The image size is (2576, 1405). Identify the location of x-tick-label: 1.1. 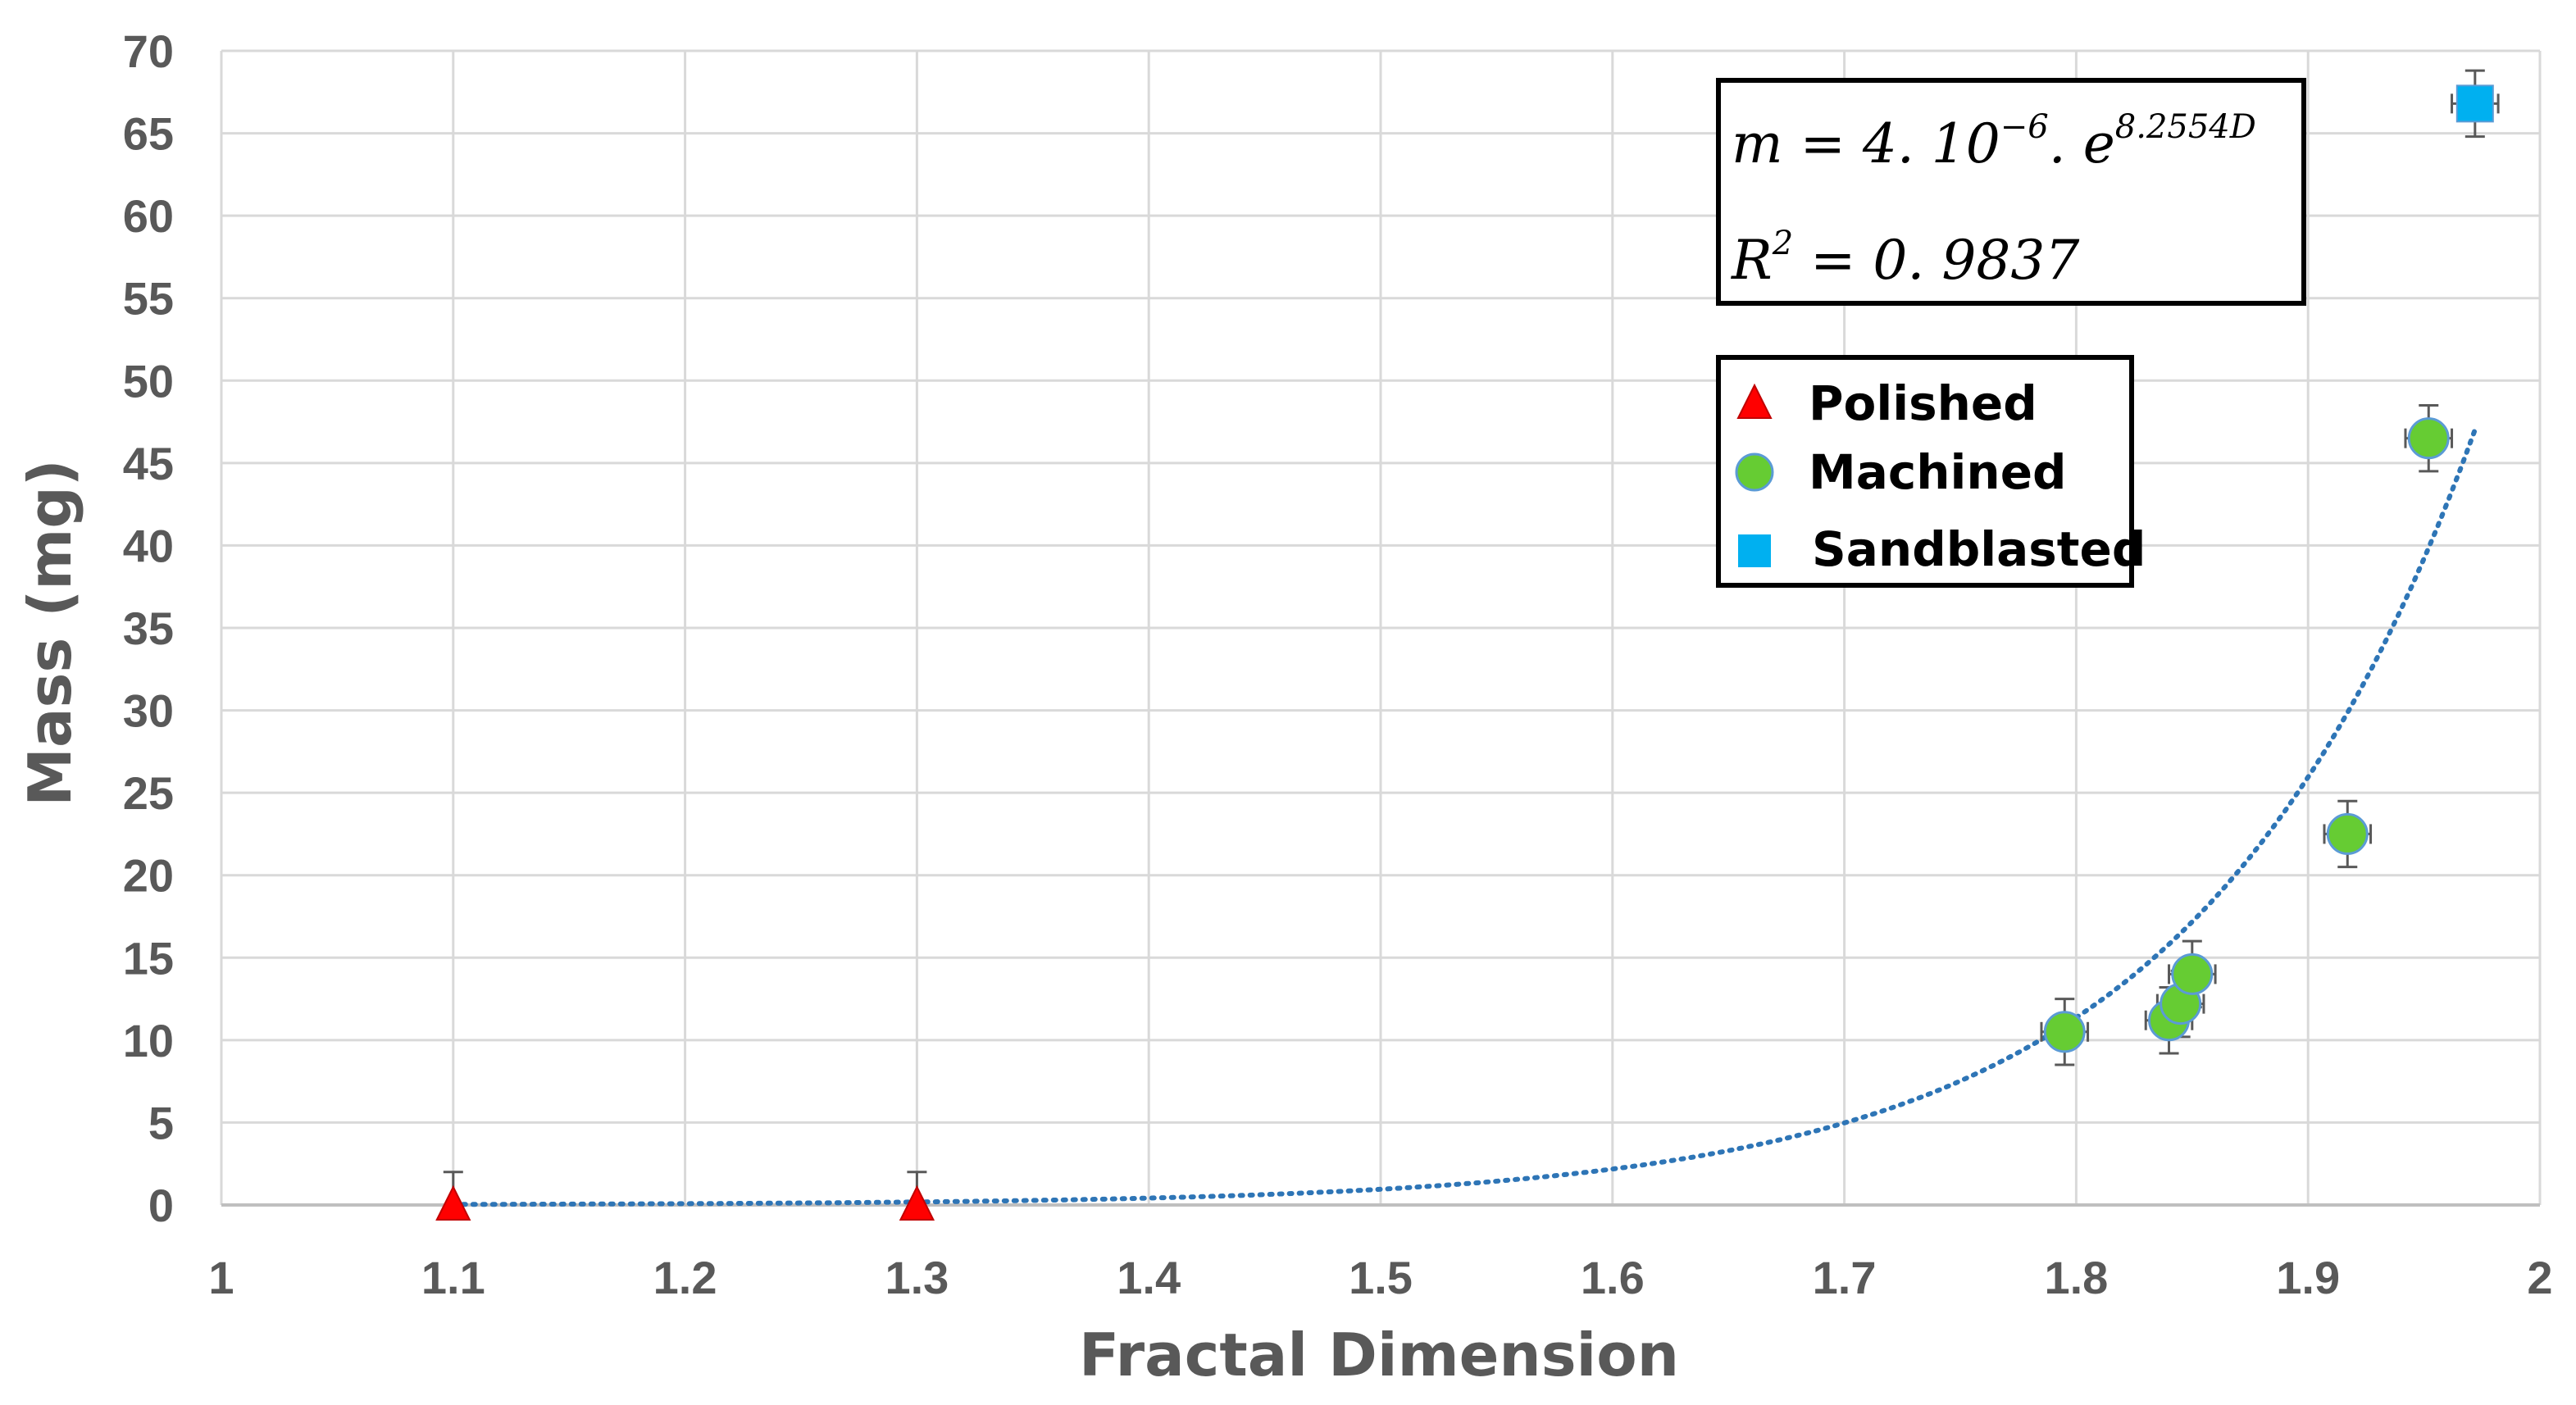
(453, 1277).